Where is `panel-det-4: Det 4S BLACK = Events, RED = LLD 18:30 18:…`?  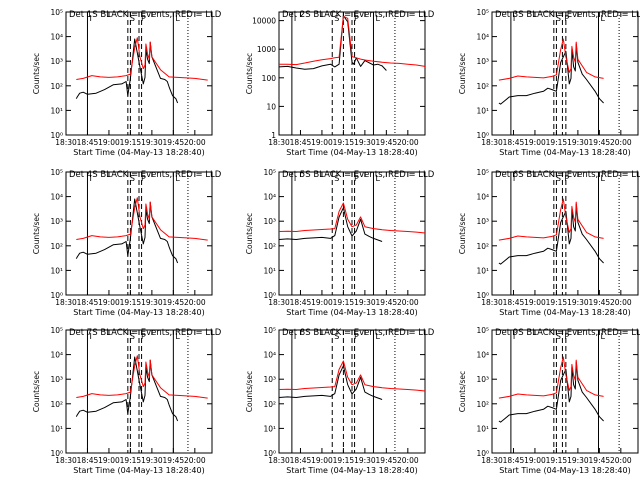 panel-det-4: Det 4S BLACK = Events, RED = LLD 18:30 18:… is located at coordinates (127, 242).